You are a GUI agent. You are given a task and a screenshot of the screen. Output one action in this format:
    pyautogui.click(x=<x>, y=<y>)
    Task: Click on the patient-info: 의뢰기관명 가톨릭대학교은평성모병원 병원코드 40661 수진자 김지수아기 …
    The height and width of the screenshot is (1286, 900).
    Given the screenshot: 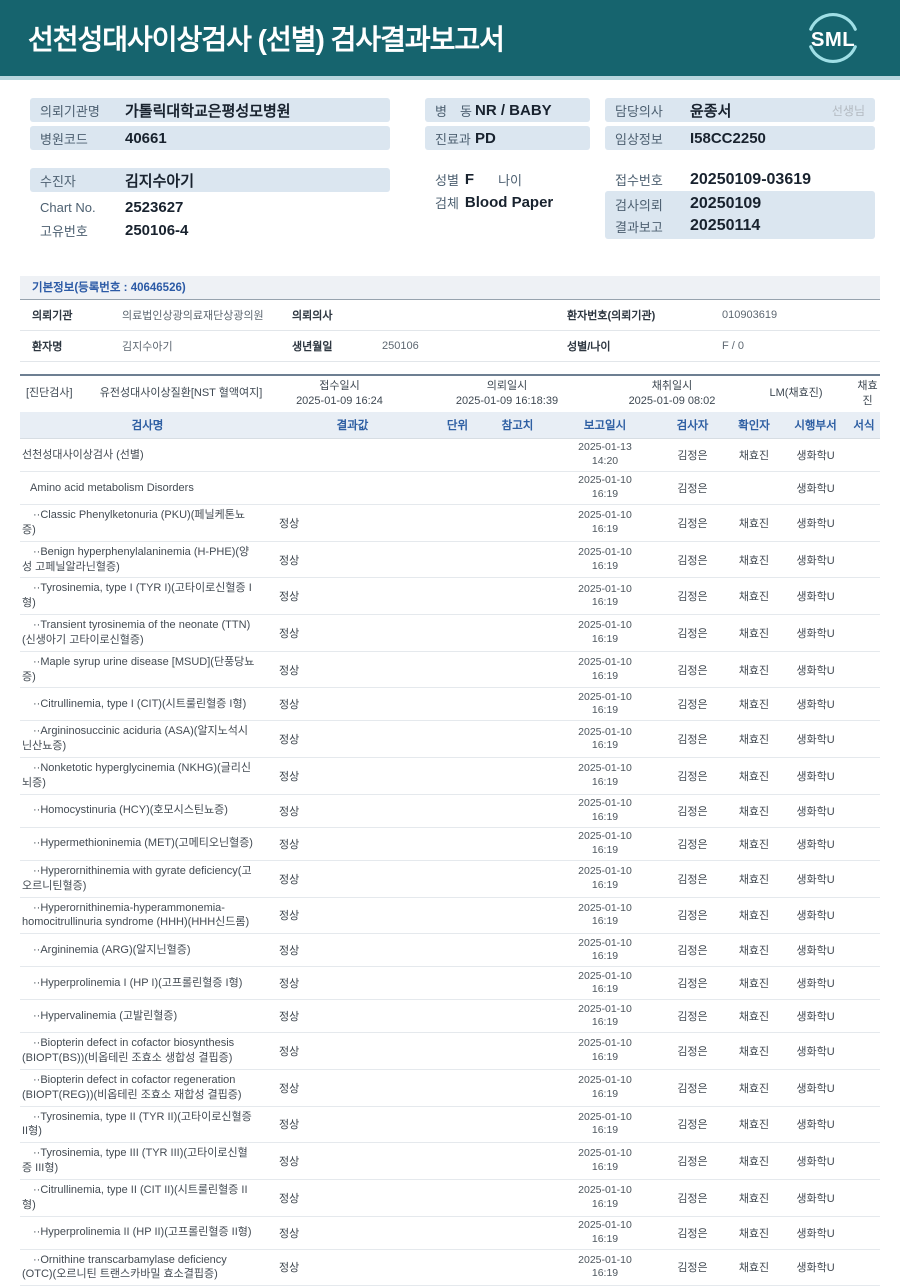 What is the action you would take?
    pyautogui.click(x=465, y=179)
    